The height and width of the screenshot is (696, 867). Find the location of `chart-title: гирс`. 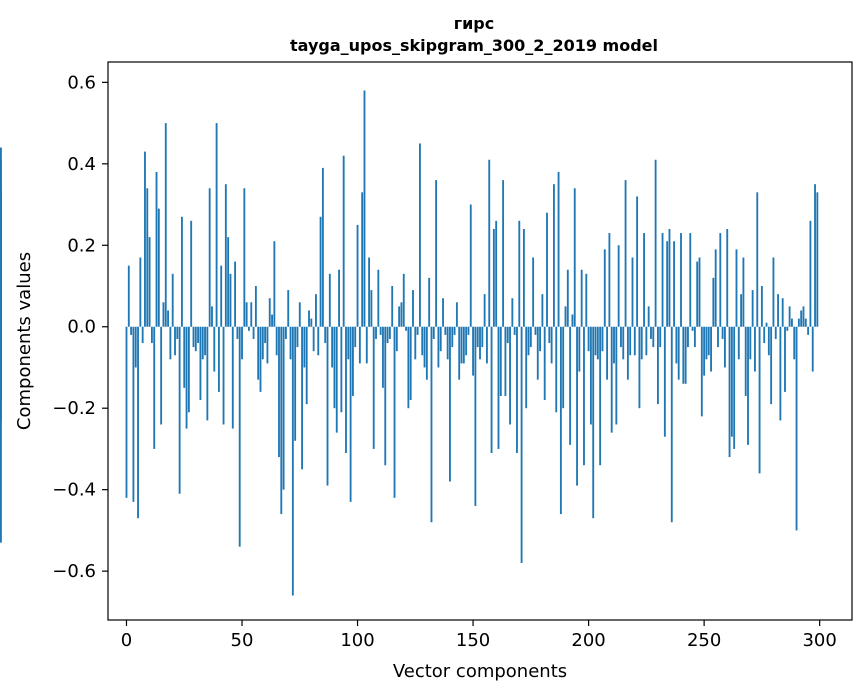

chart-title: гирс is located at coordinates (474, 23).